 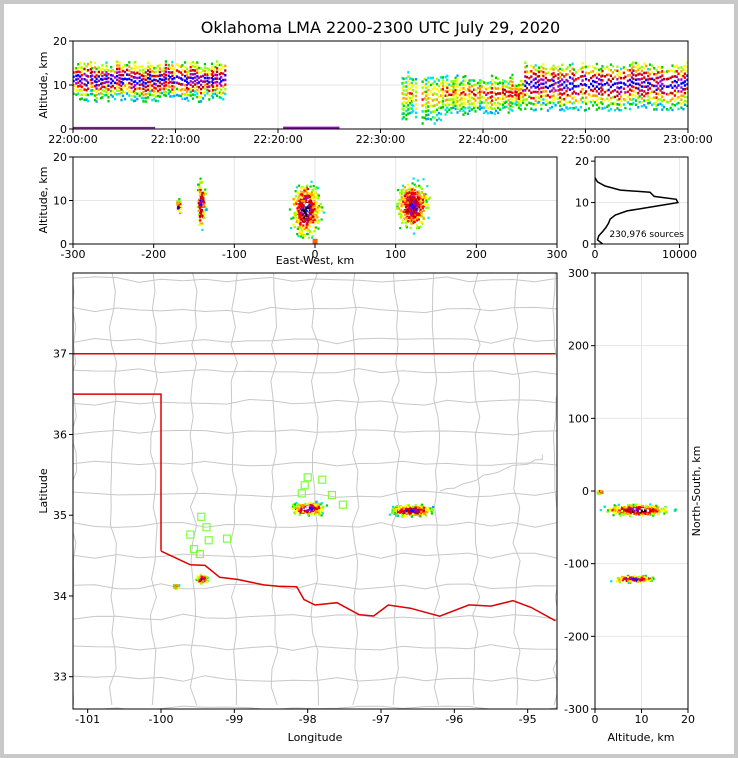 What do you see at coordinates (72, 139) in the screenshot?
I see `th-xtick-label: 22:00:00` at bounding box center [72, 139].